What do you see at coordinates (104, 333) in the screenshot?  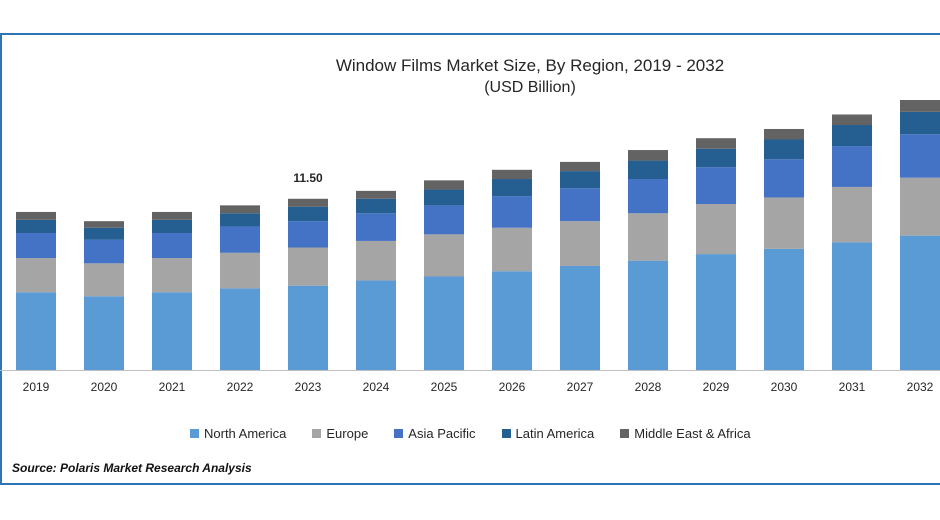 I see `bar-segment-2020-north-america` at bounding box center [104, 333].